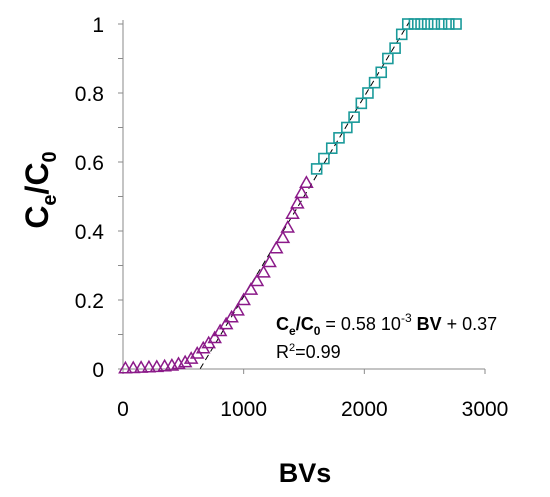  What do you see at coordinates (305, 473) in the screenshot?
I see `x-axis-title: BVs` at bounding box center [305, 473].